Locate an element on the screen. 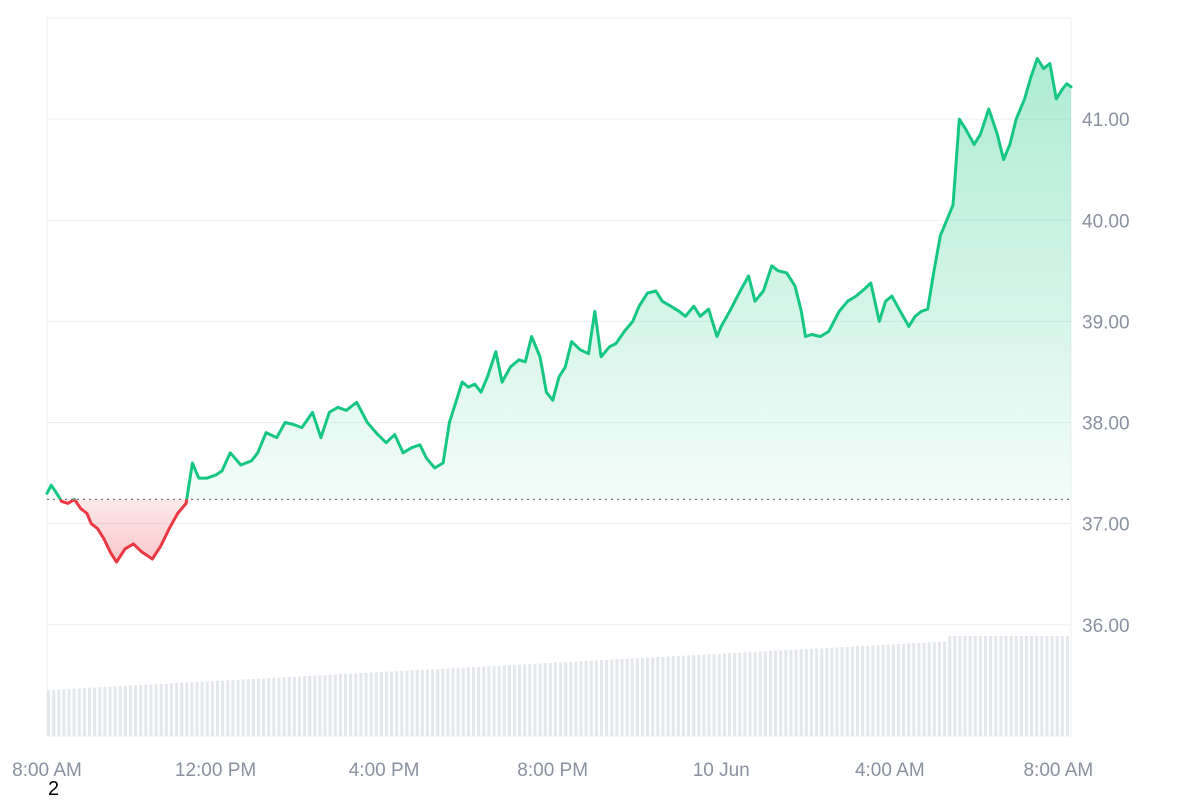 This screenshot has height=801, width=1200. y-tick-label: 38.00 is located at coordinates (1106, 424).